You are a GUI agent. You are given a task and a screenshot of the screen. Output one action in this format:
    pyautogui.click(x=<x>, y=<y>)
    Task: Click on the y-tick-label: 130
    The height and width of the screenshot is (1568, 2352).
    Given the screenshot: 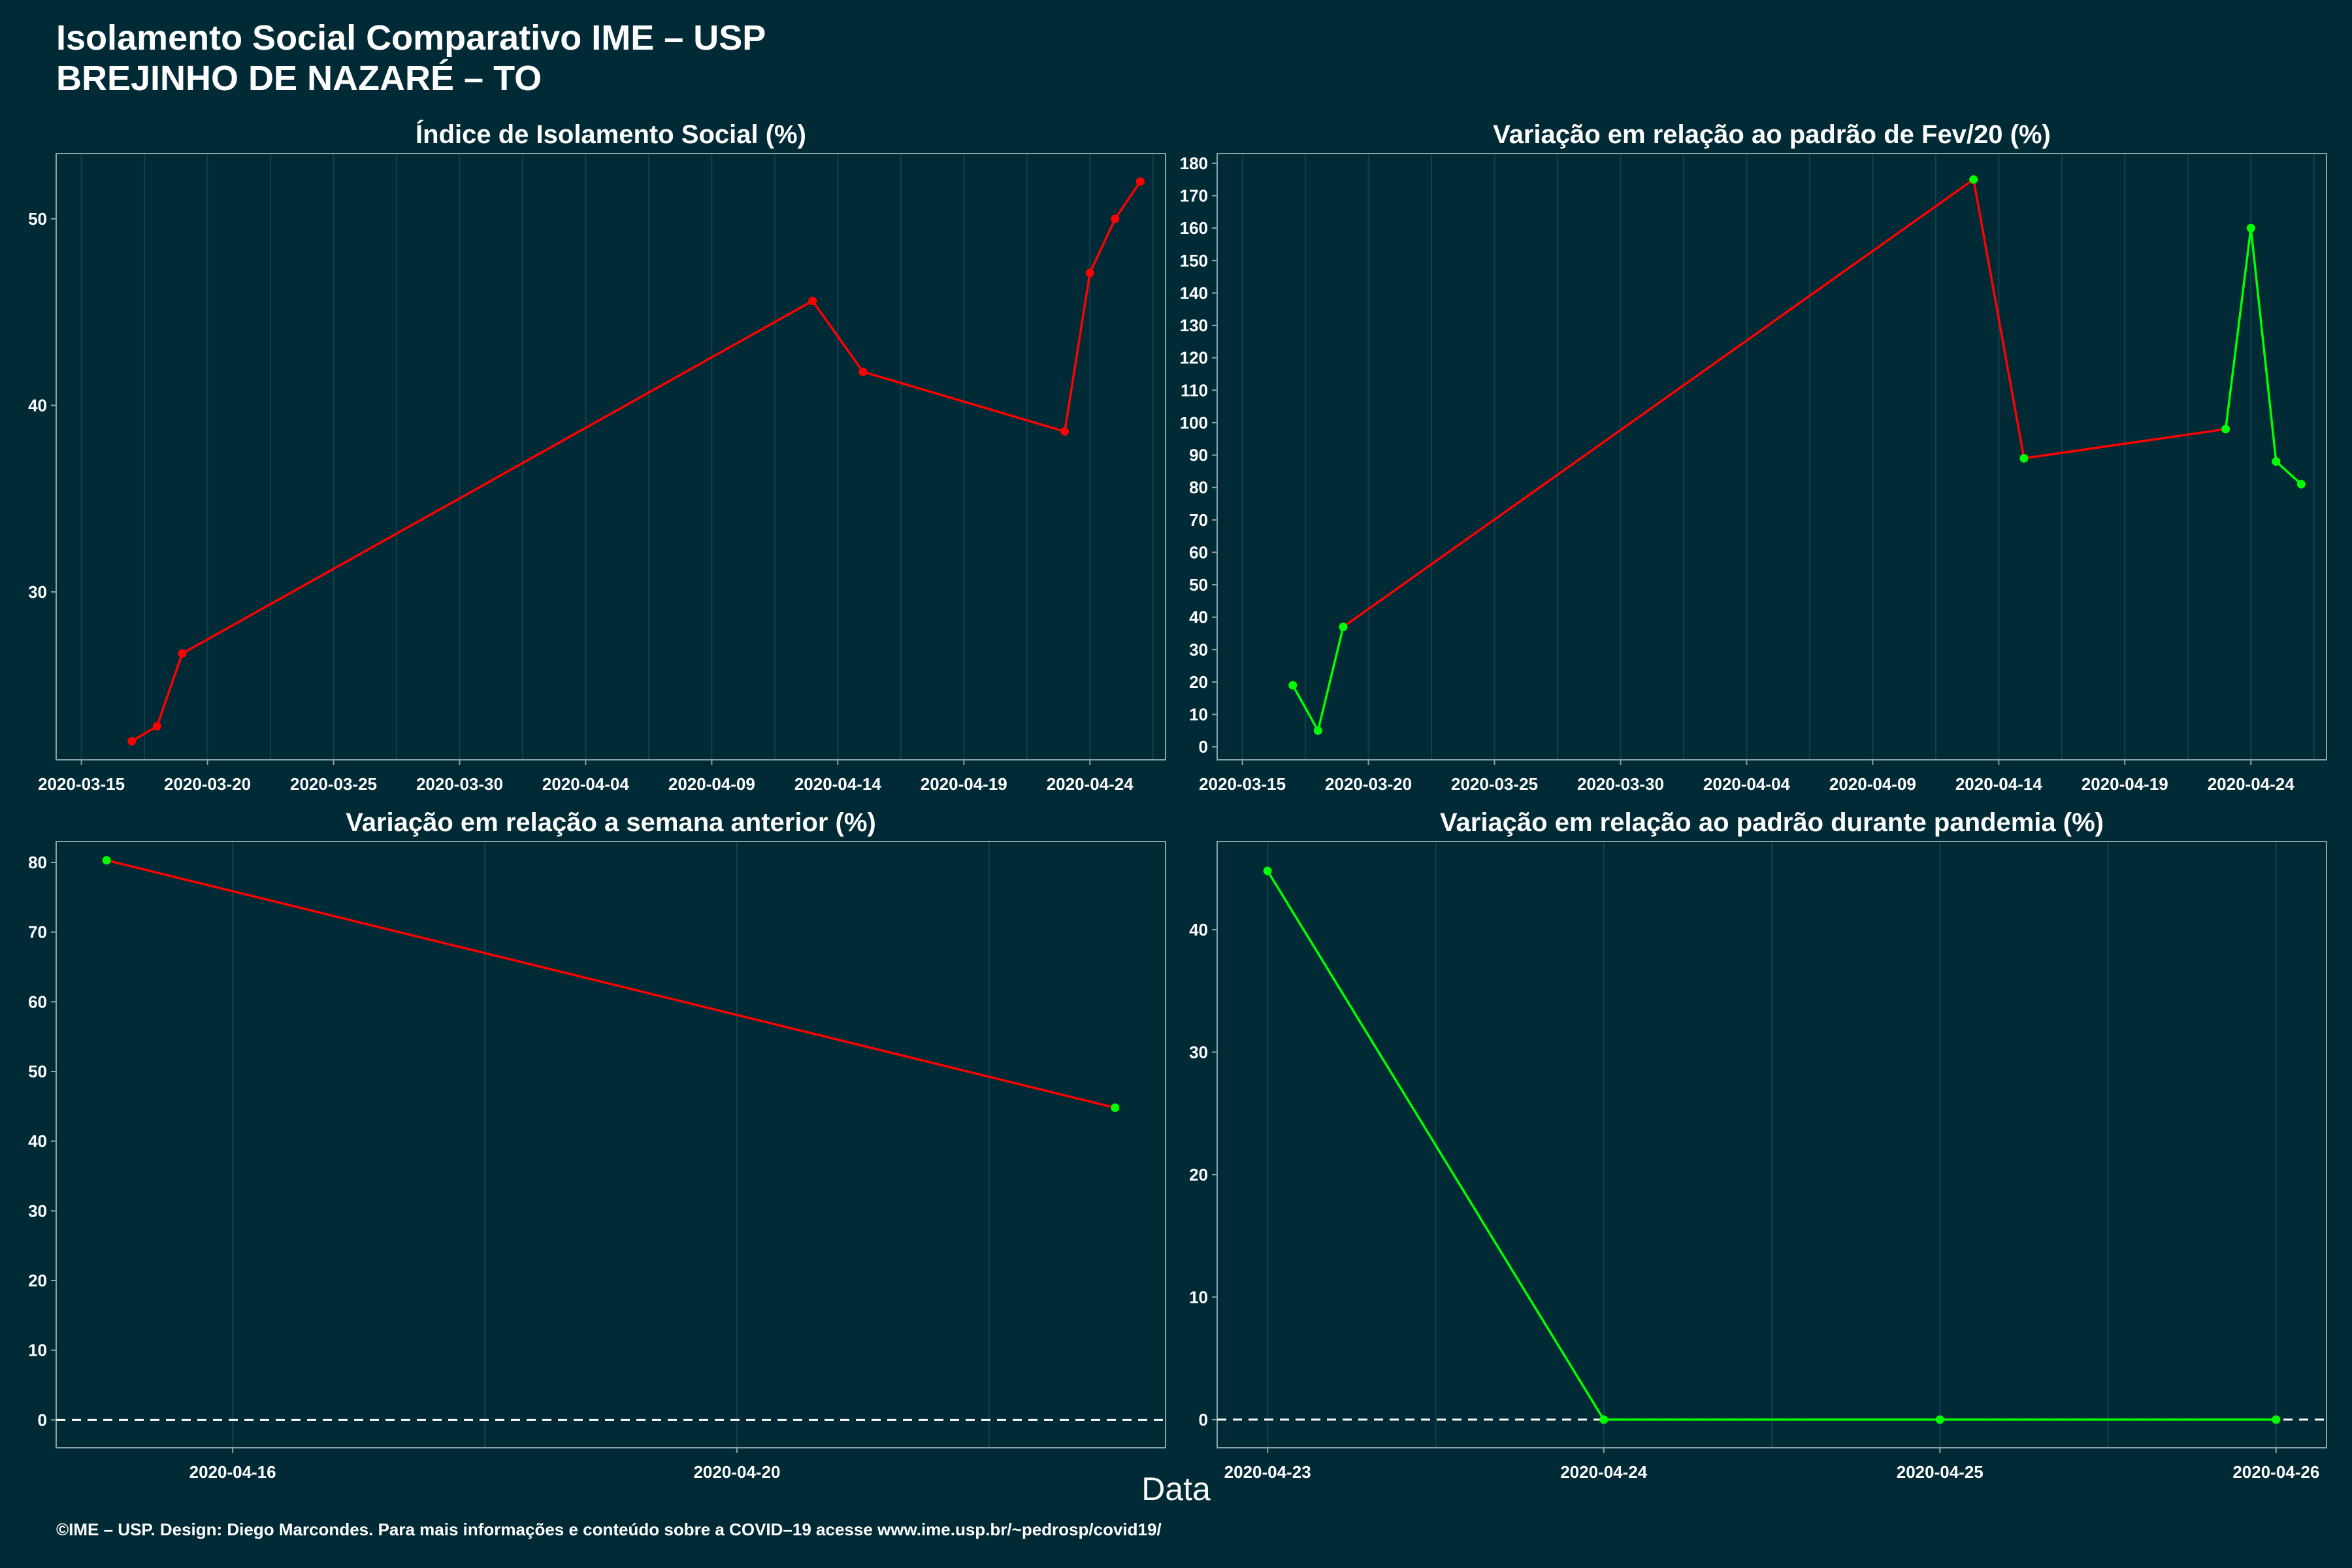 What is the action you would take?
    pyautogui.click(x=1194, y=325)
    